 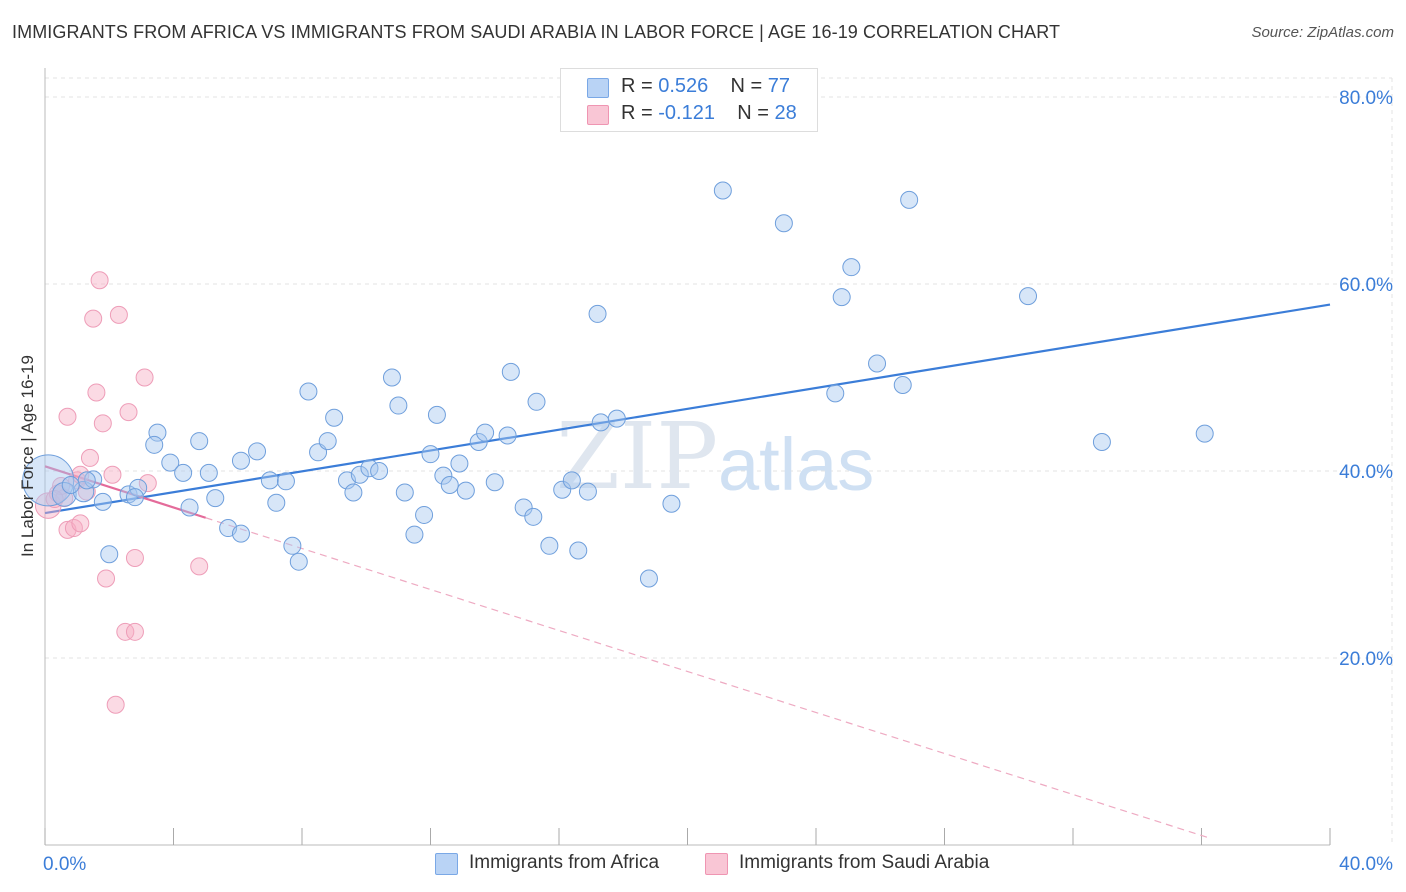 What do you see at coordinates (689, 100) in the screenshot?
I see `correlation-legend: R = 0.526 N = 77 R = -0.121 N = 28` at bounding box center [689, 100].